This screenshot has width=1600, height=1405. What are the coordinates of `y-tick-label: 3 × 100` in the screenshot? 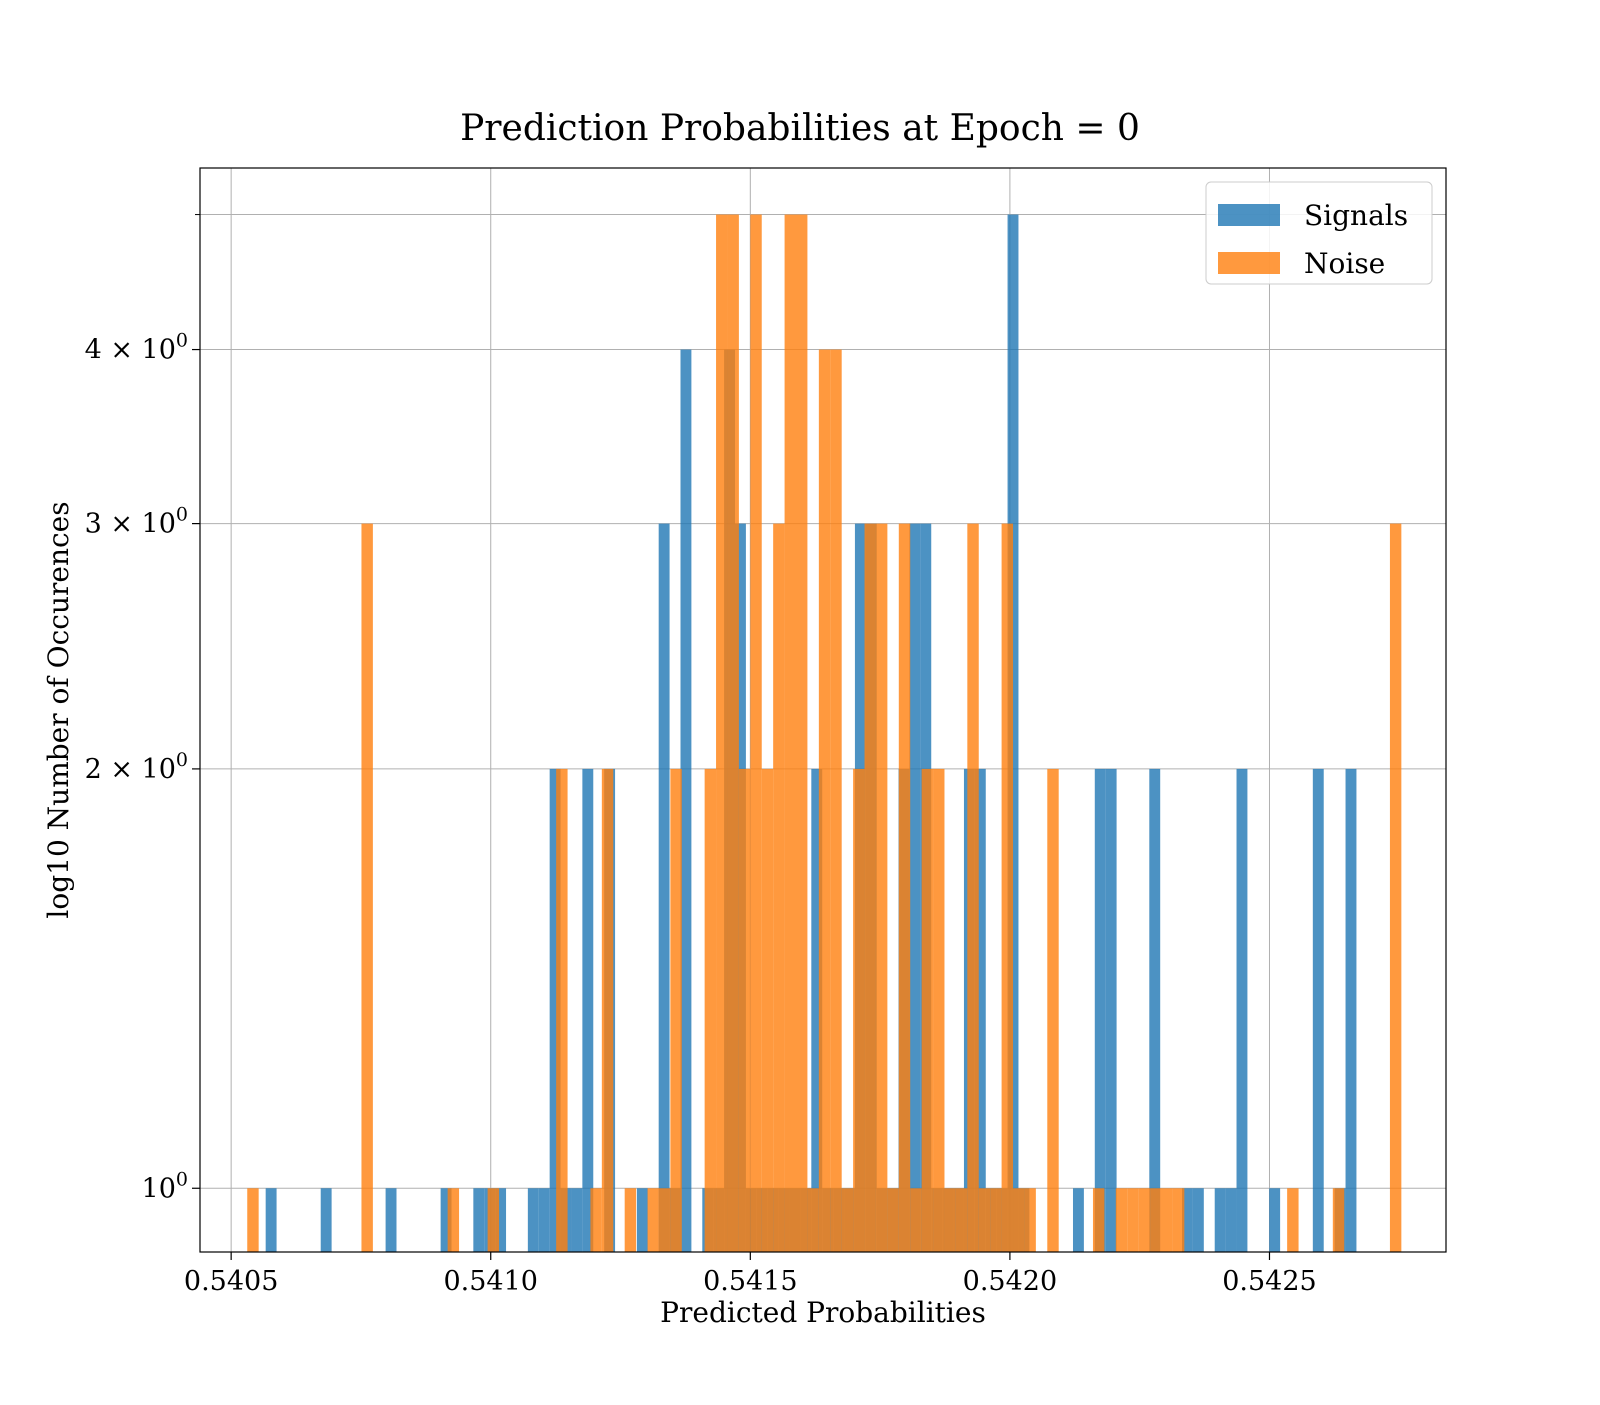 It's located at (136, 522).